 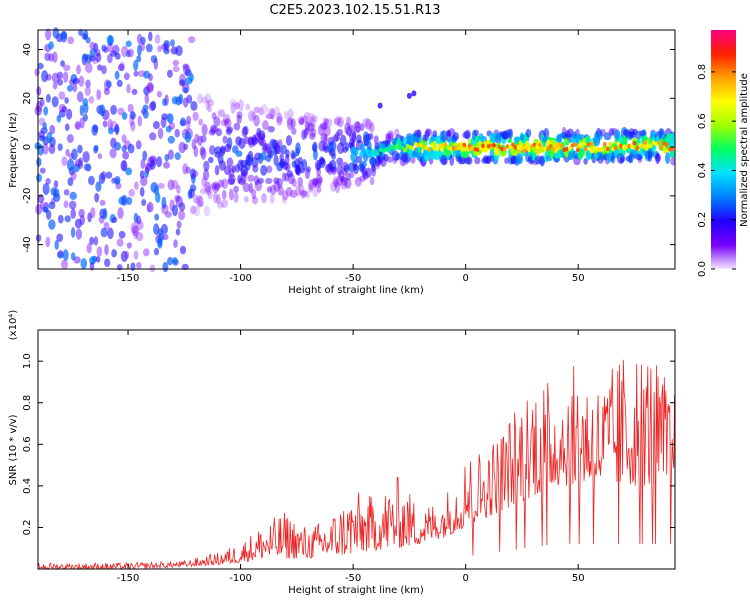 I want to click on spectrogram-xtick-label-2: -50, so click(x=353, y=278).